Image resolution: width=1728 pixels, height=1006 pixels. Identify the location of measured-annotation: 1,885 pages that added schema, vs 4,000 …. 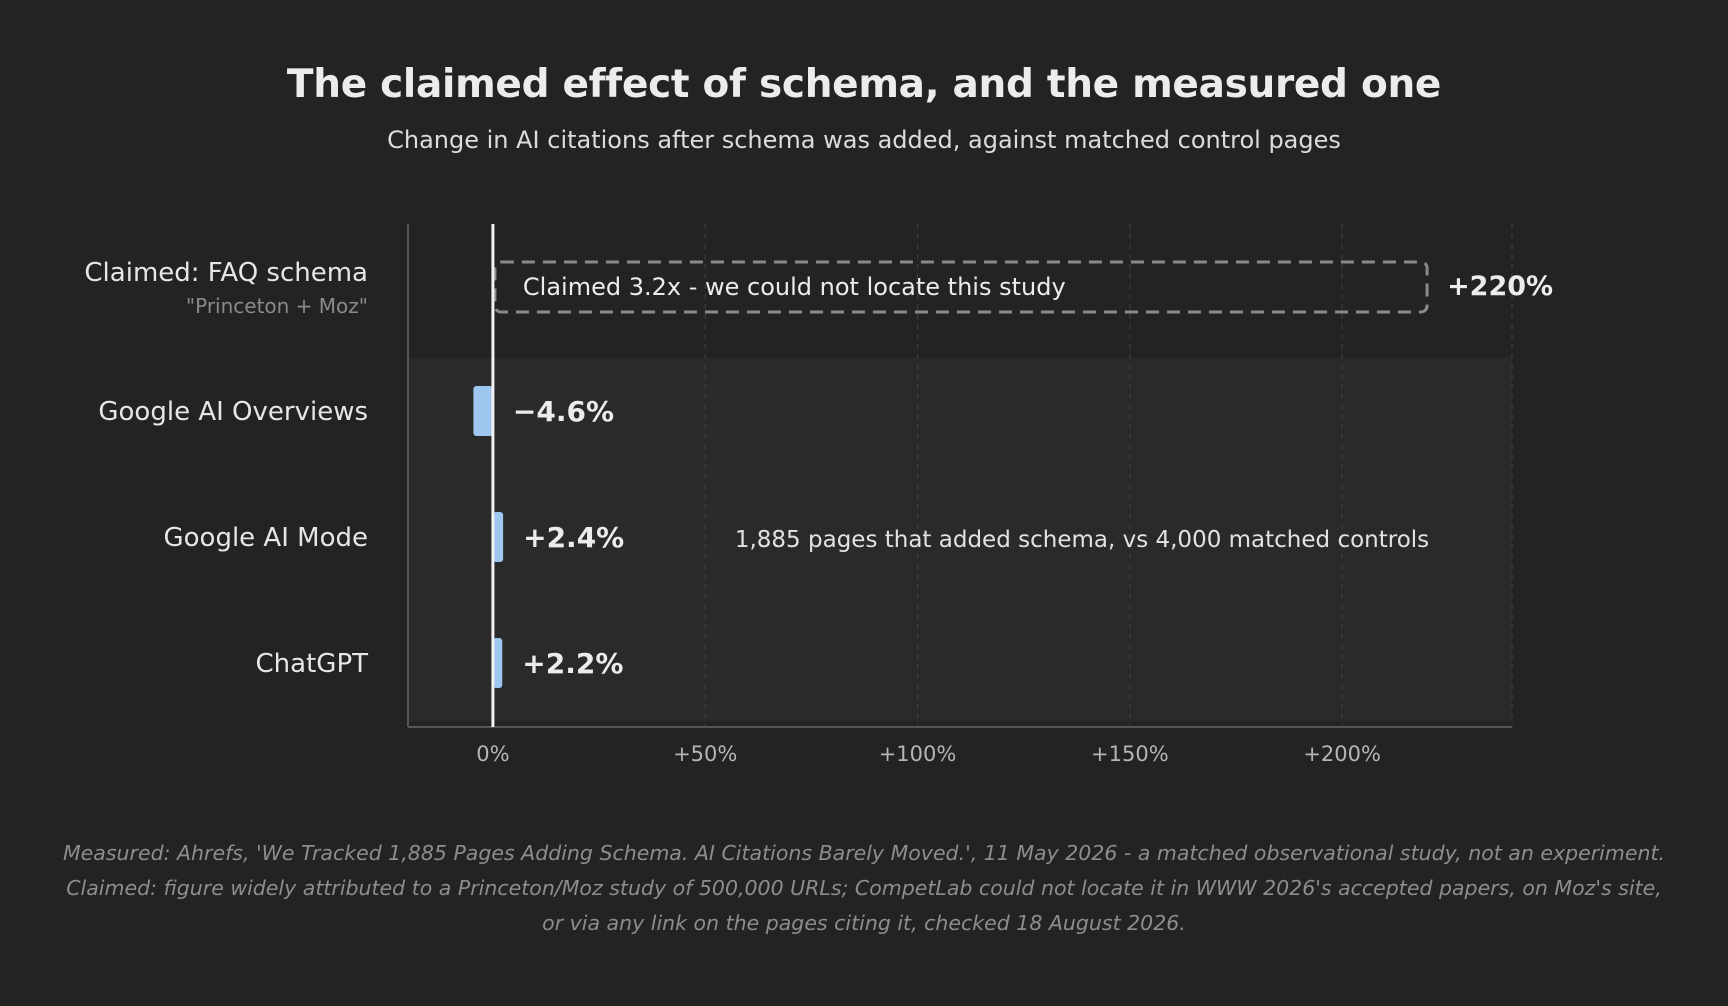
(1082, 540).